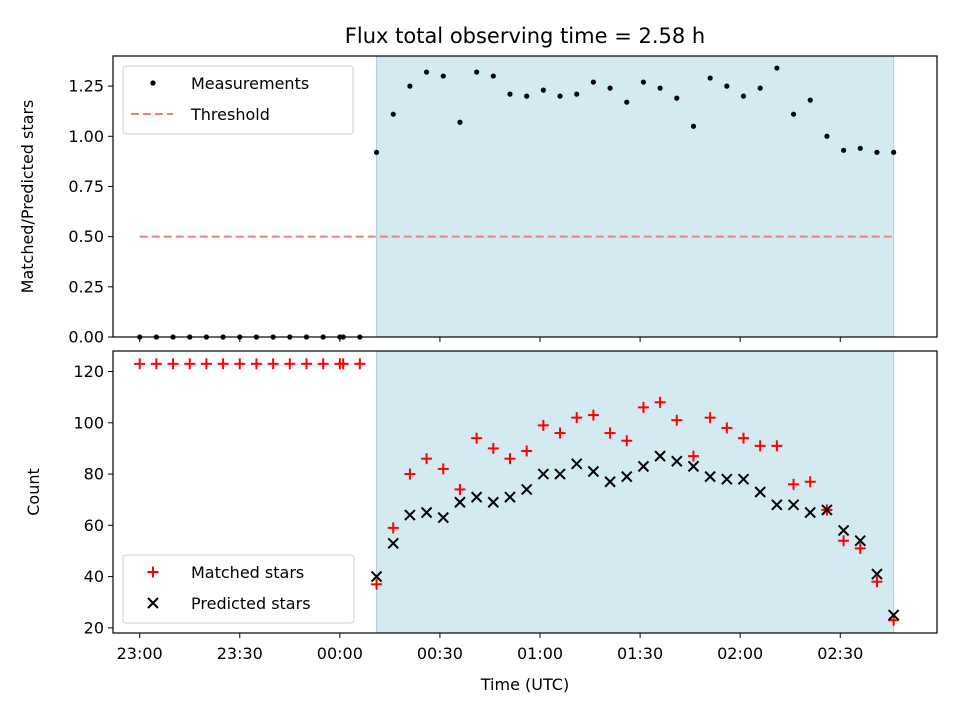 This screenshot has height=720, width=960. I want to click on y-tick-label: 60, so click(94, 525).